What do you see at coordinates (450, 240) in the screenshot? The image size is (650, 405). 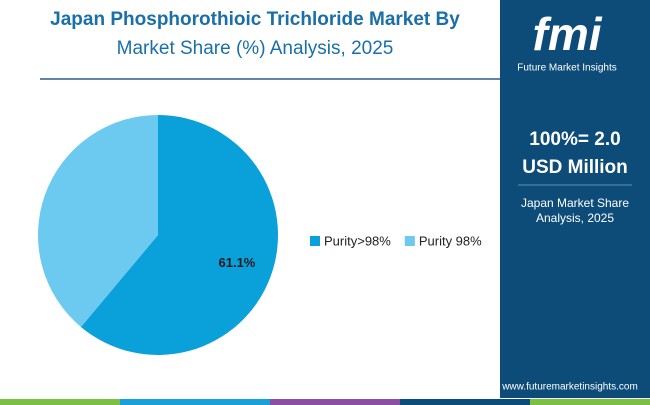 I see `legend-label: Purity 98%` at bounding box center [450, 240].